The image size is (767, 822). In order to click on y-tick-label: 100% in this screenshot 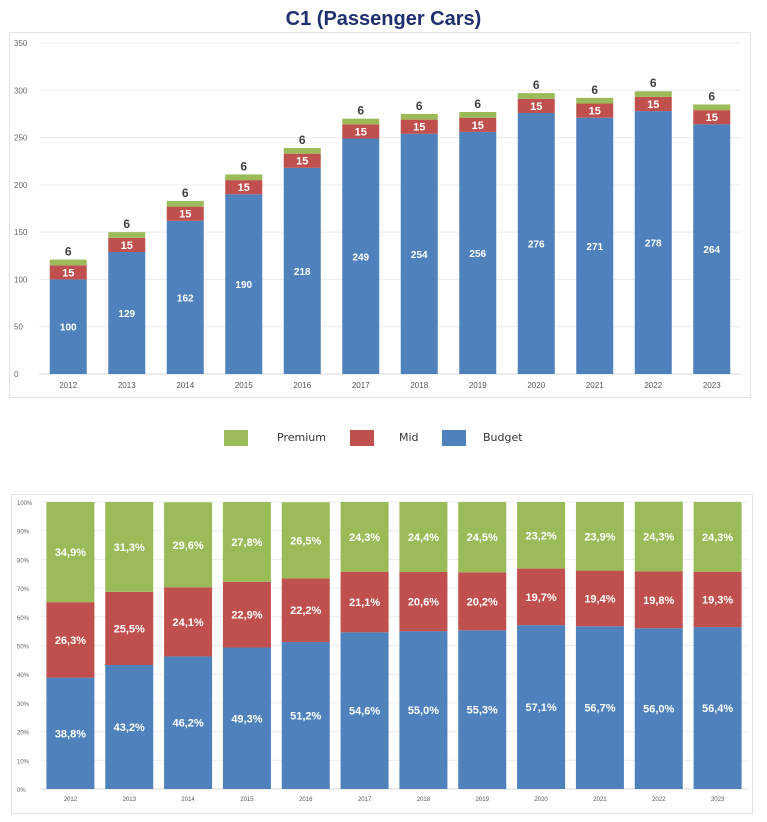, I will do `click(25, 504)`.